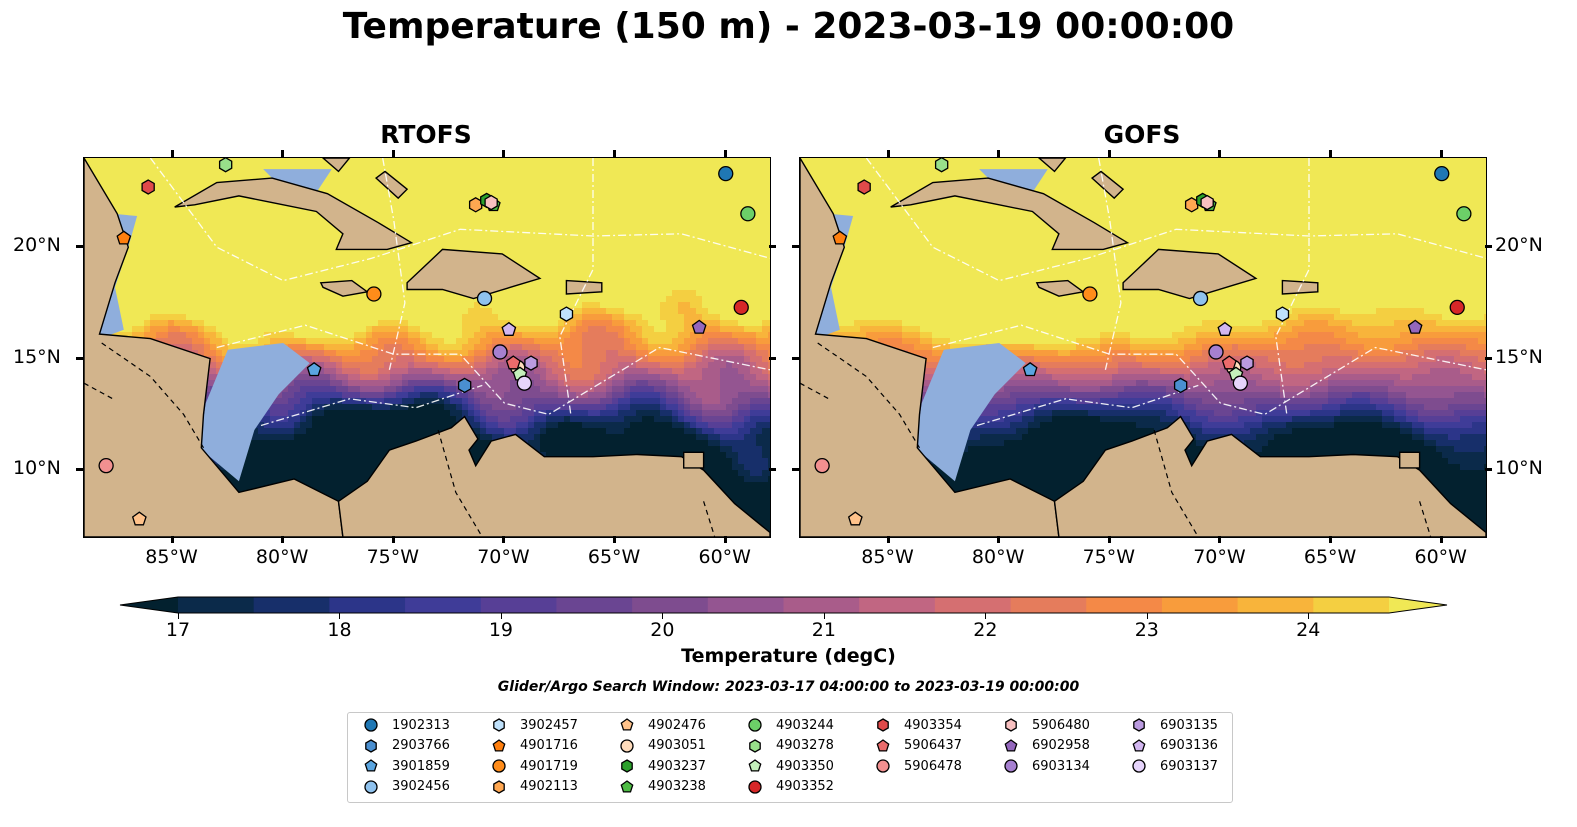  I want to click on legend-item-4903278: 4903278, so click(789, 746).